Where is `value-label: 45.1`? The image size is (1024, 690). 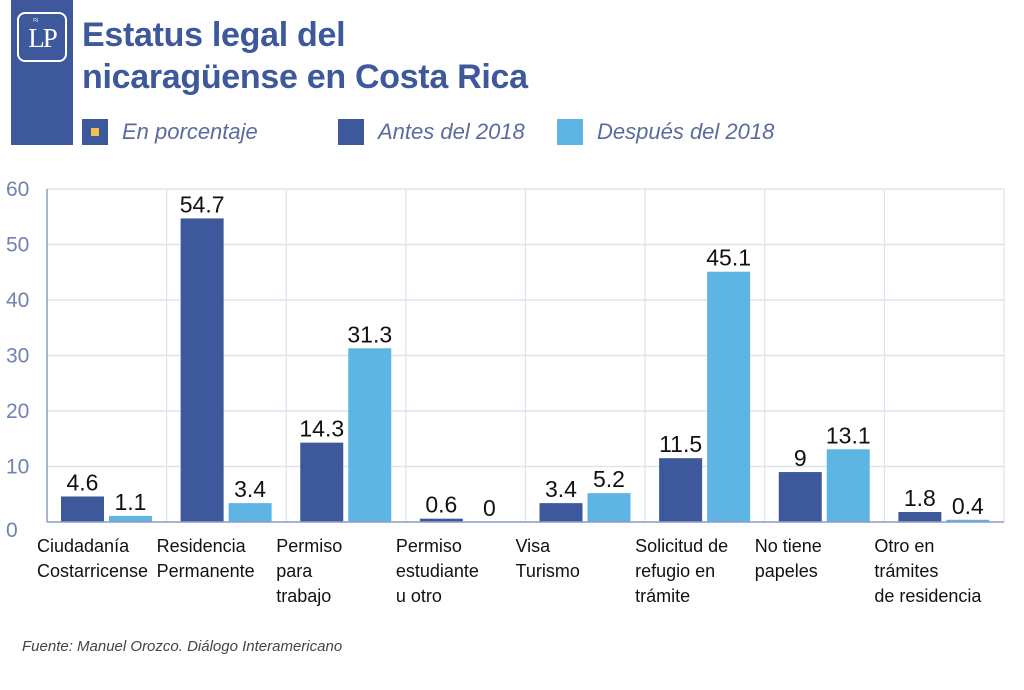
value-label: 45.1 is located at coordinates (728, 258).